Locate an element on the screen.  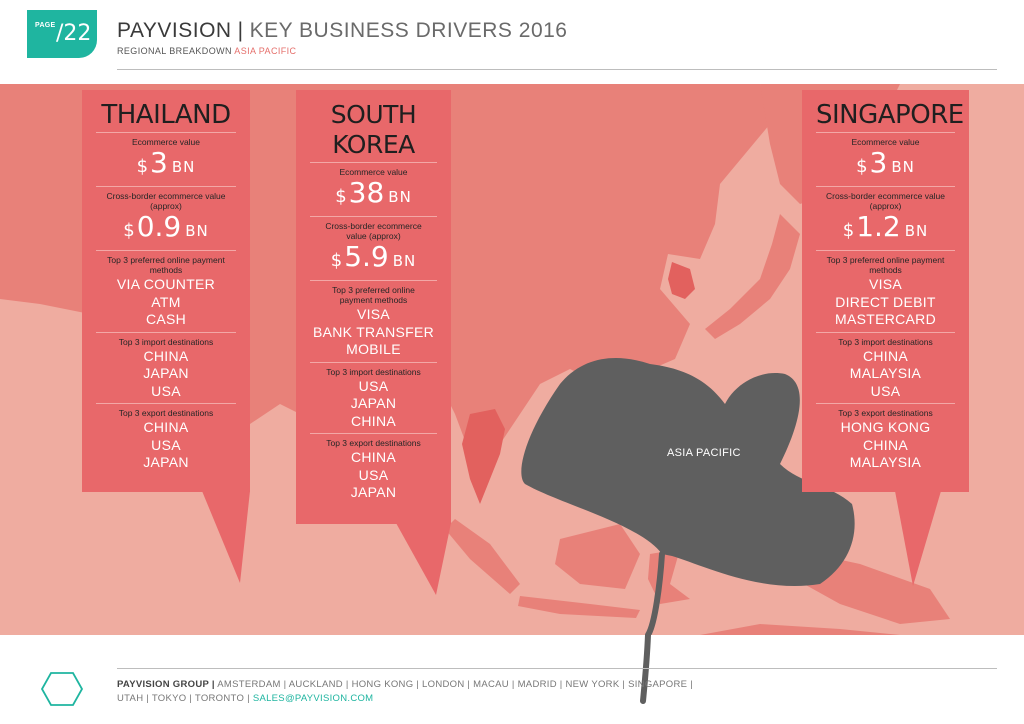
page-number-badge: PAGE /22 is located at coordinates (62, 34).